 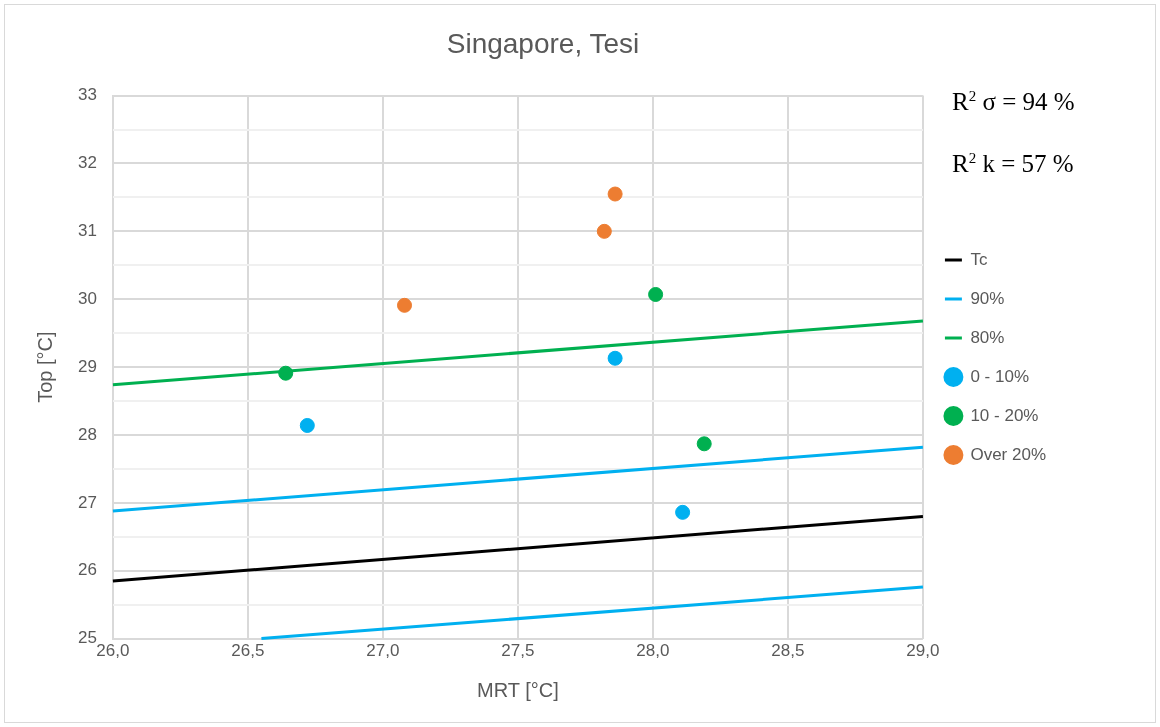 I want to click on y-tick-label: 30, so click(x=87, y=298).